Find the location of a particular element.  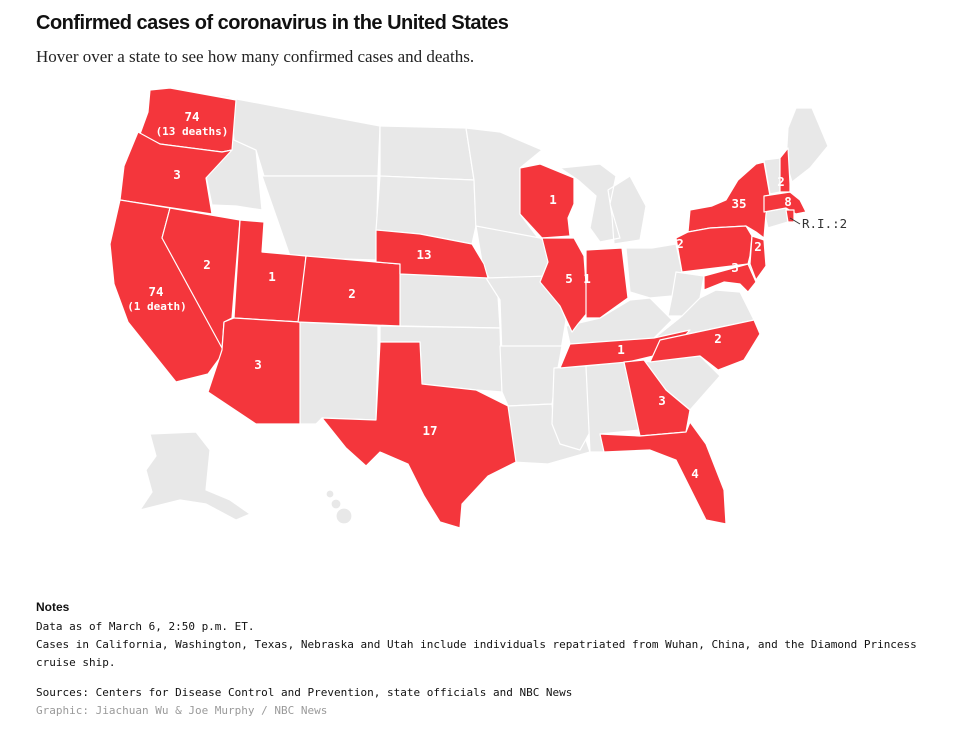

label-oregon: 3 is located at coordinates (177, 174).